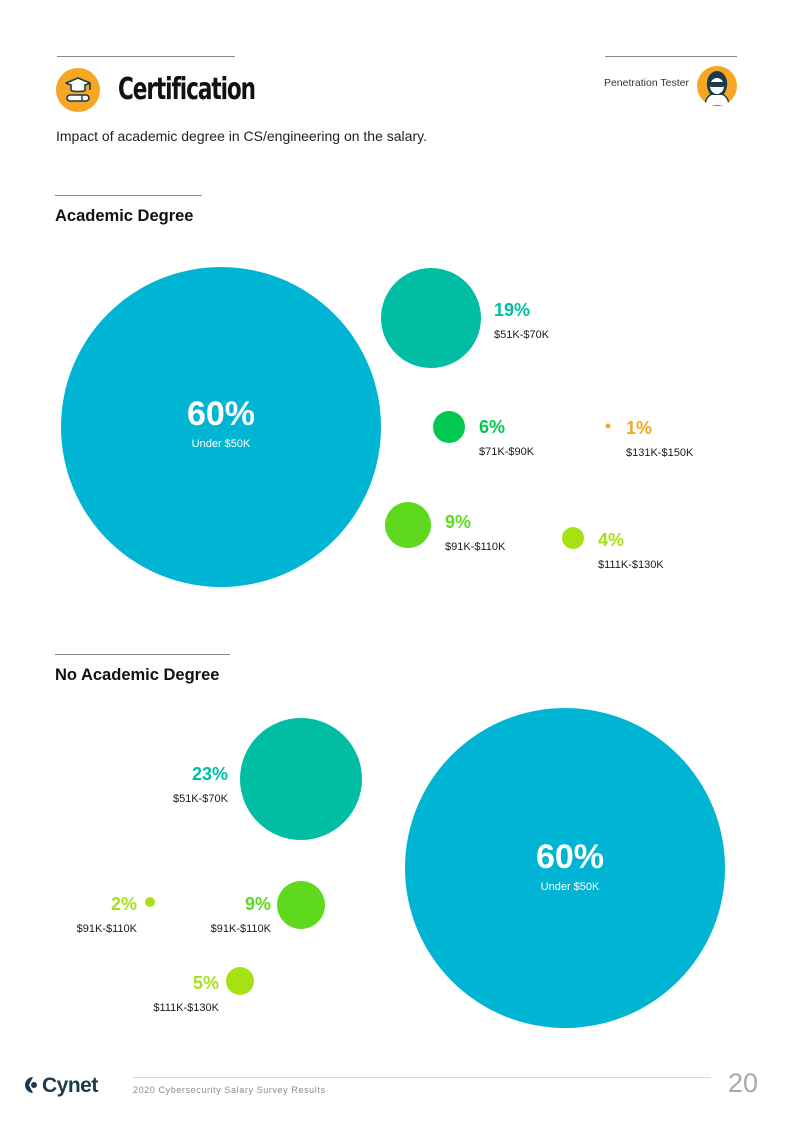 This screenshot has height=1122, width=793. I want to click on bubble-percent-label: 6%, so click(492, 427).